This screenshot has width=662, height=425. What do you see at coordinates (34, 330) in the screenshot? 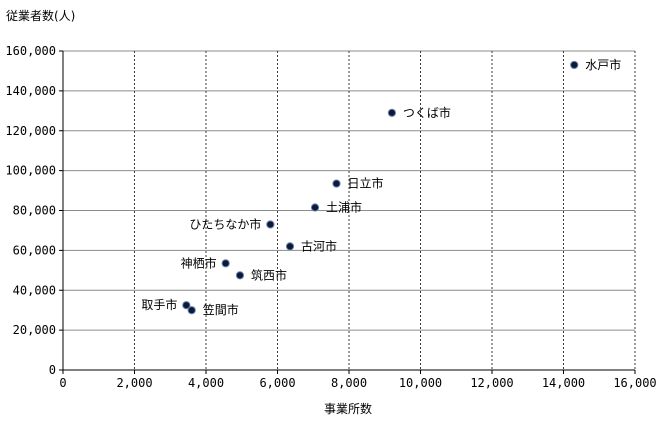
I see `y-tick-label: 20,000` at bounding box center [34, 330].